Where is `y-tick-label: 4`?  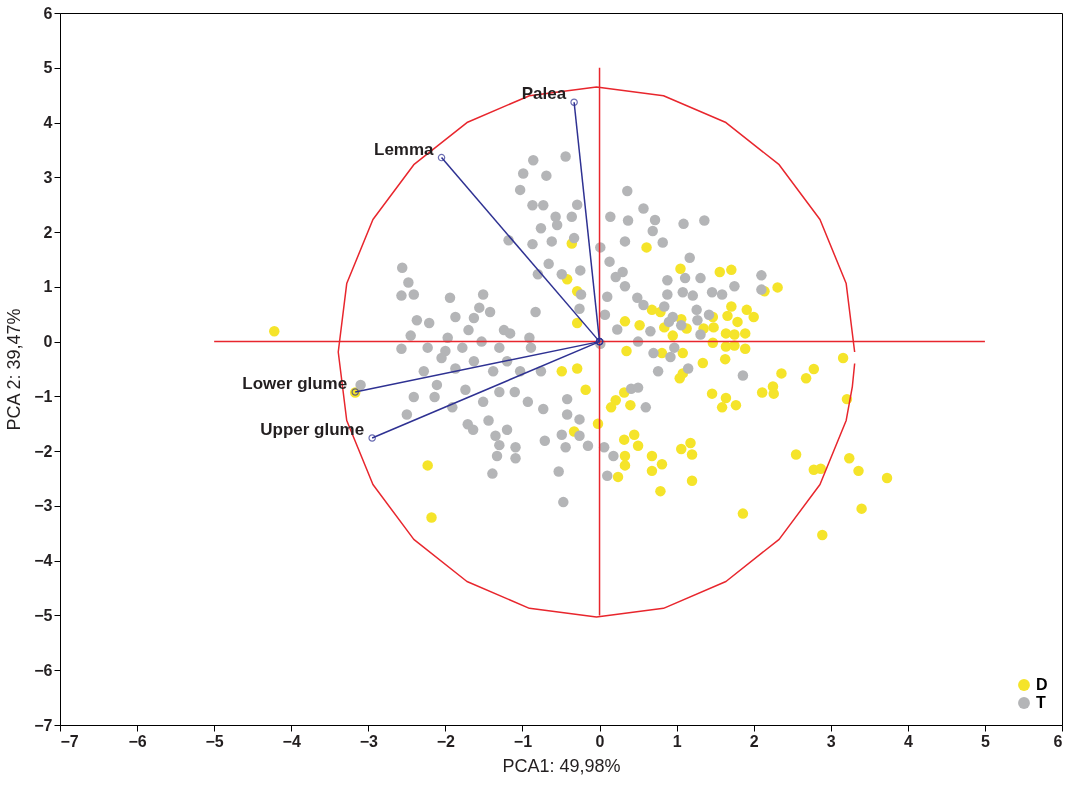 y-tick-label: 4 is located at coordinates (48, 123).